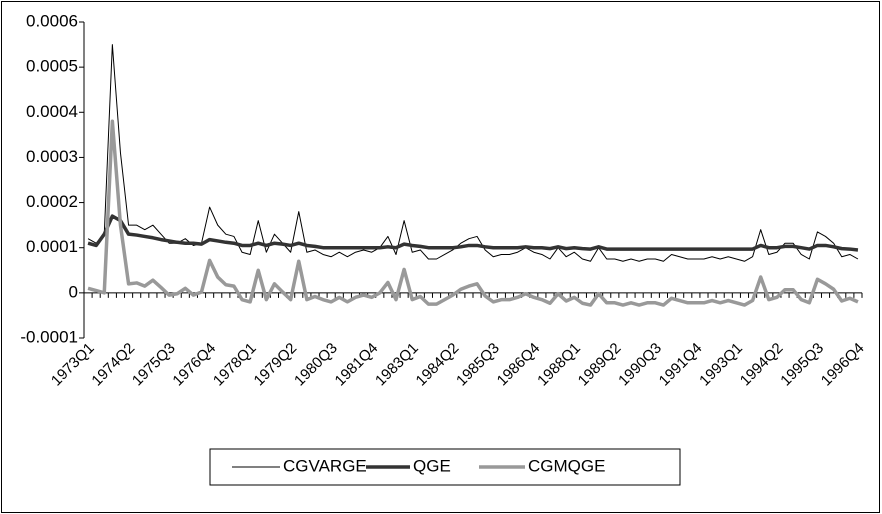 The width and height of the screenshot is (882, 514). I want to click on legend-label: CGVARGE, so click(325, 465).